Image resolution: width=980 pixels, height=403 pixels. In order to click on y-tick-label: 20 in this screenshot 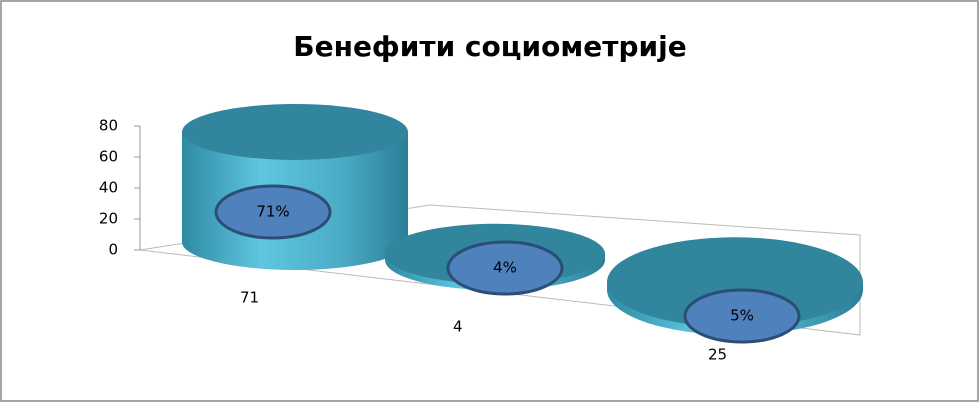, I will do `click(108, 219)`.